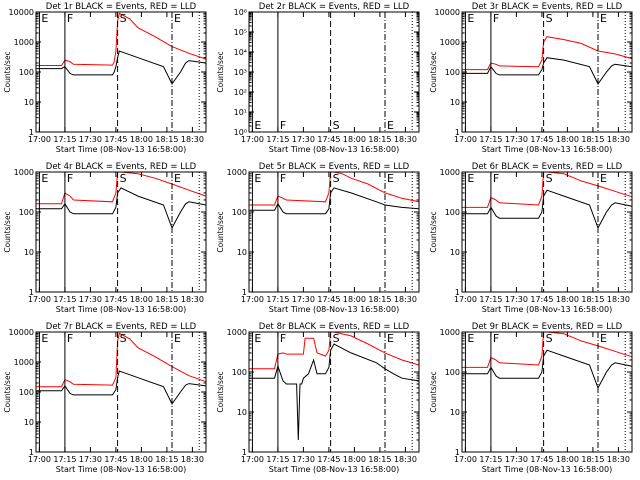 Image resolution: width=640 pixels, height=480 pixels. I want to click on y-tick-label: 10⁵, so click(240, 32).